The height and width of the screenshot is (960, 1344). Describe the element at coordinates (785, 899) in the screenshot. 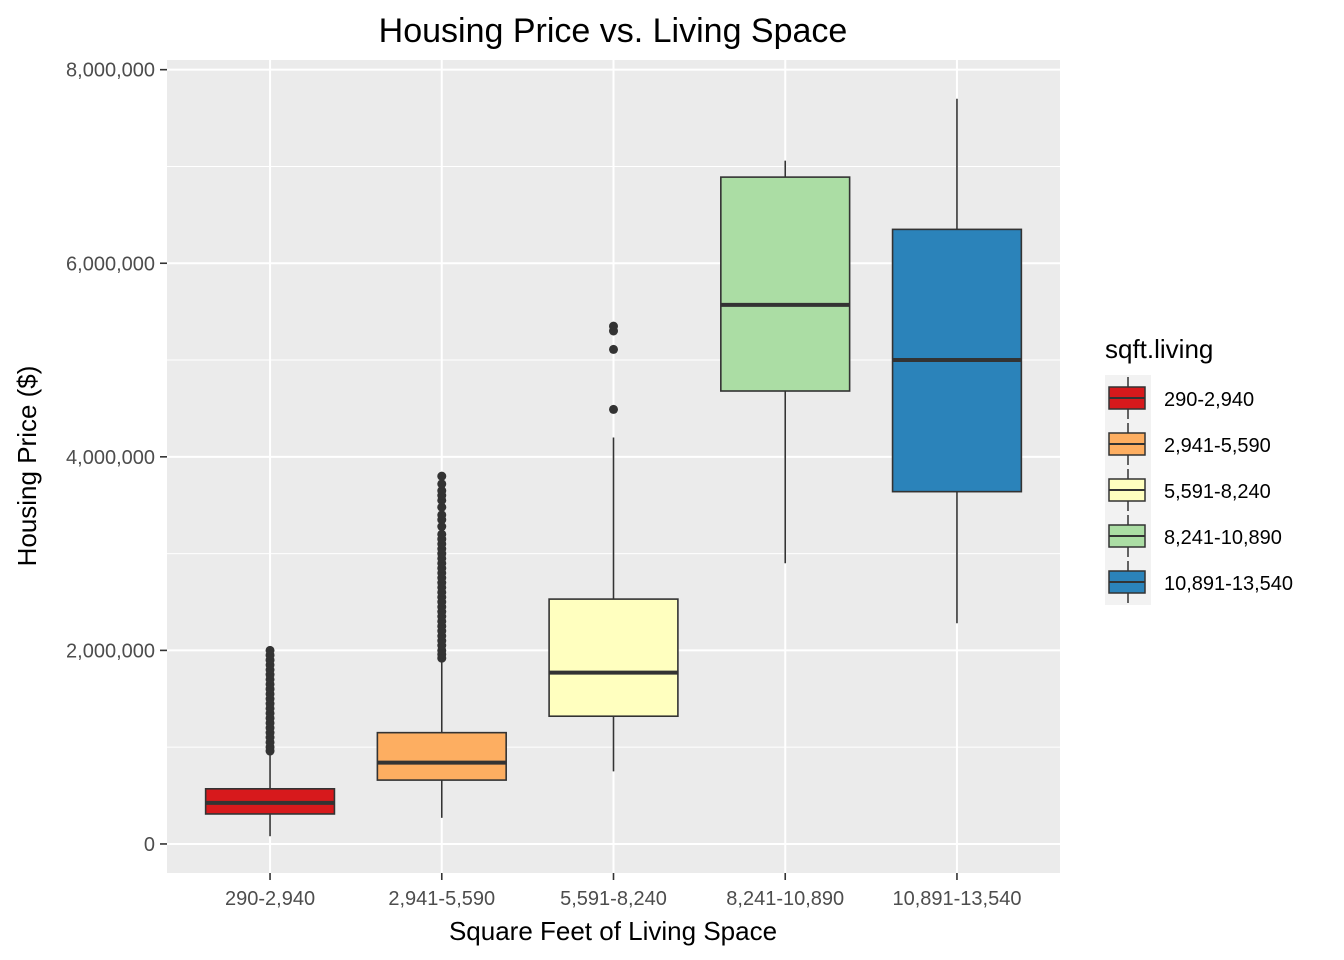

I see `x-tick-label: 8,241-10,890` at that location.